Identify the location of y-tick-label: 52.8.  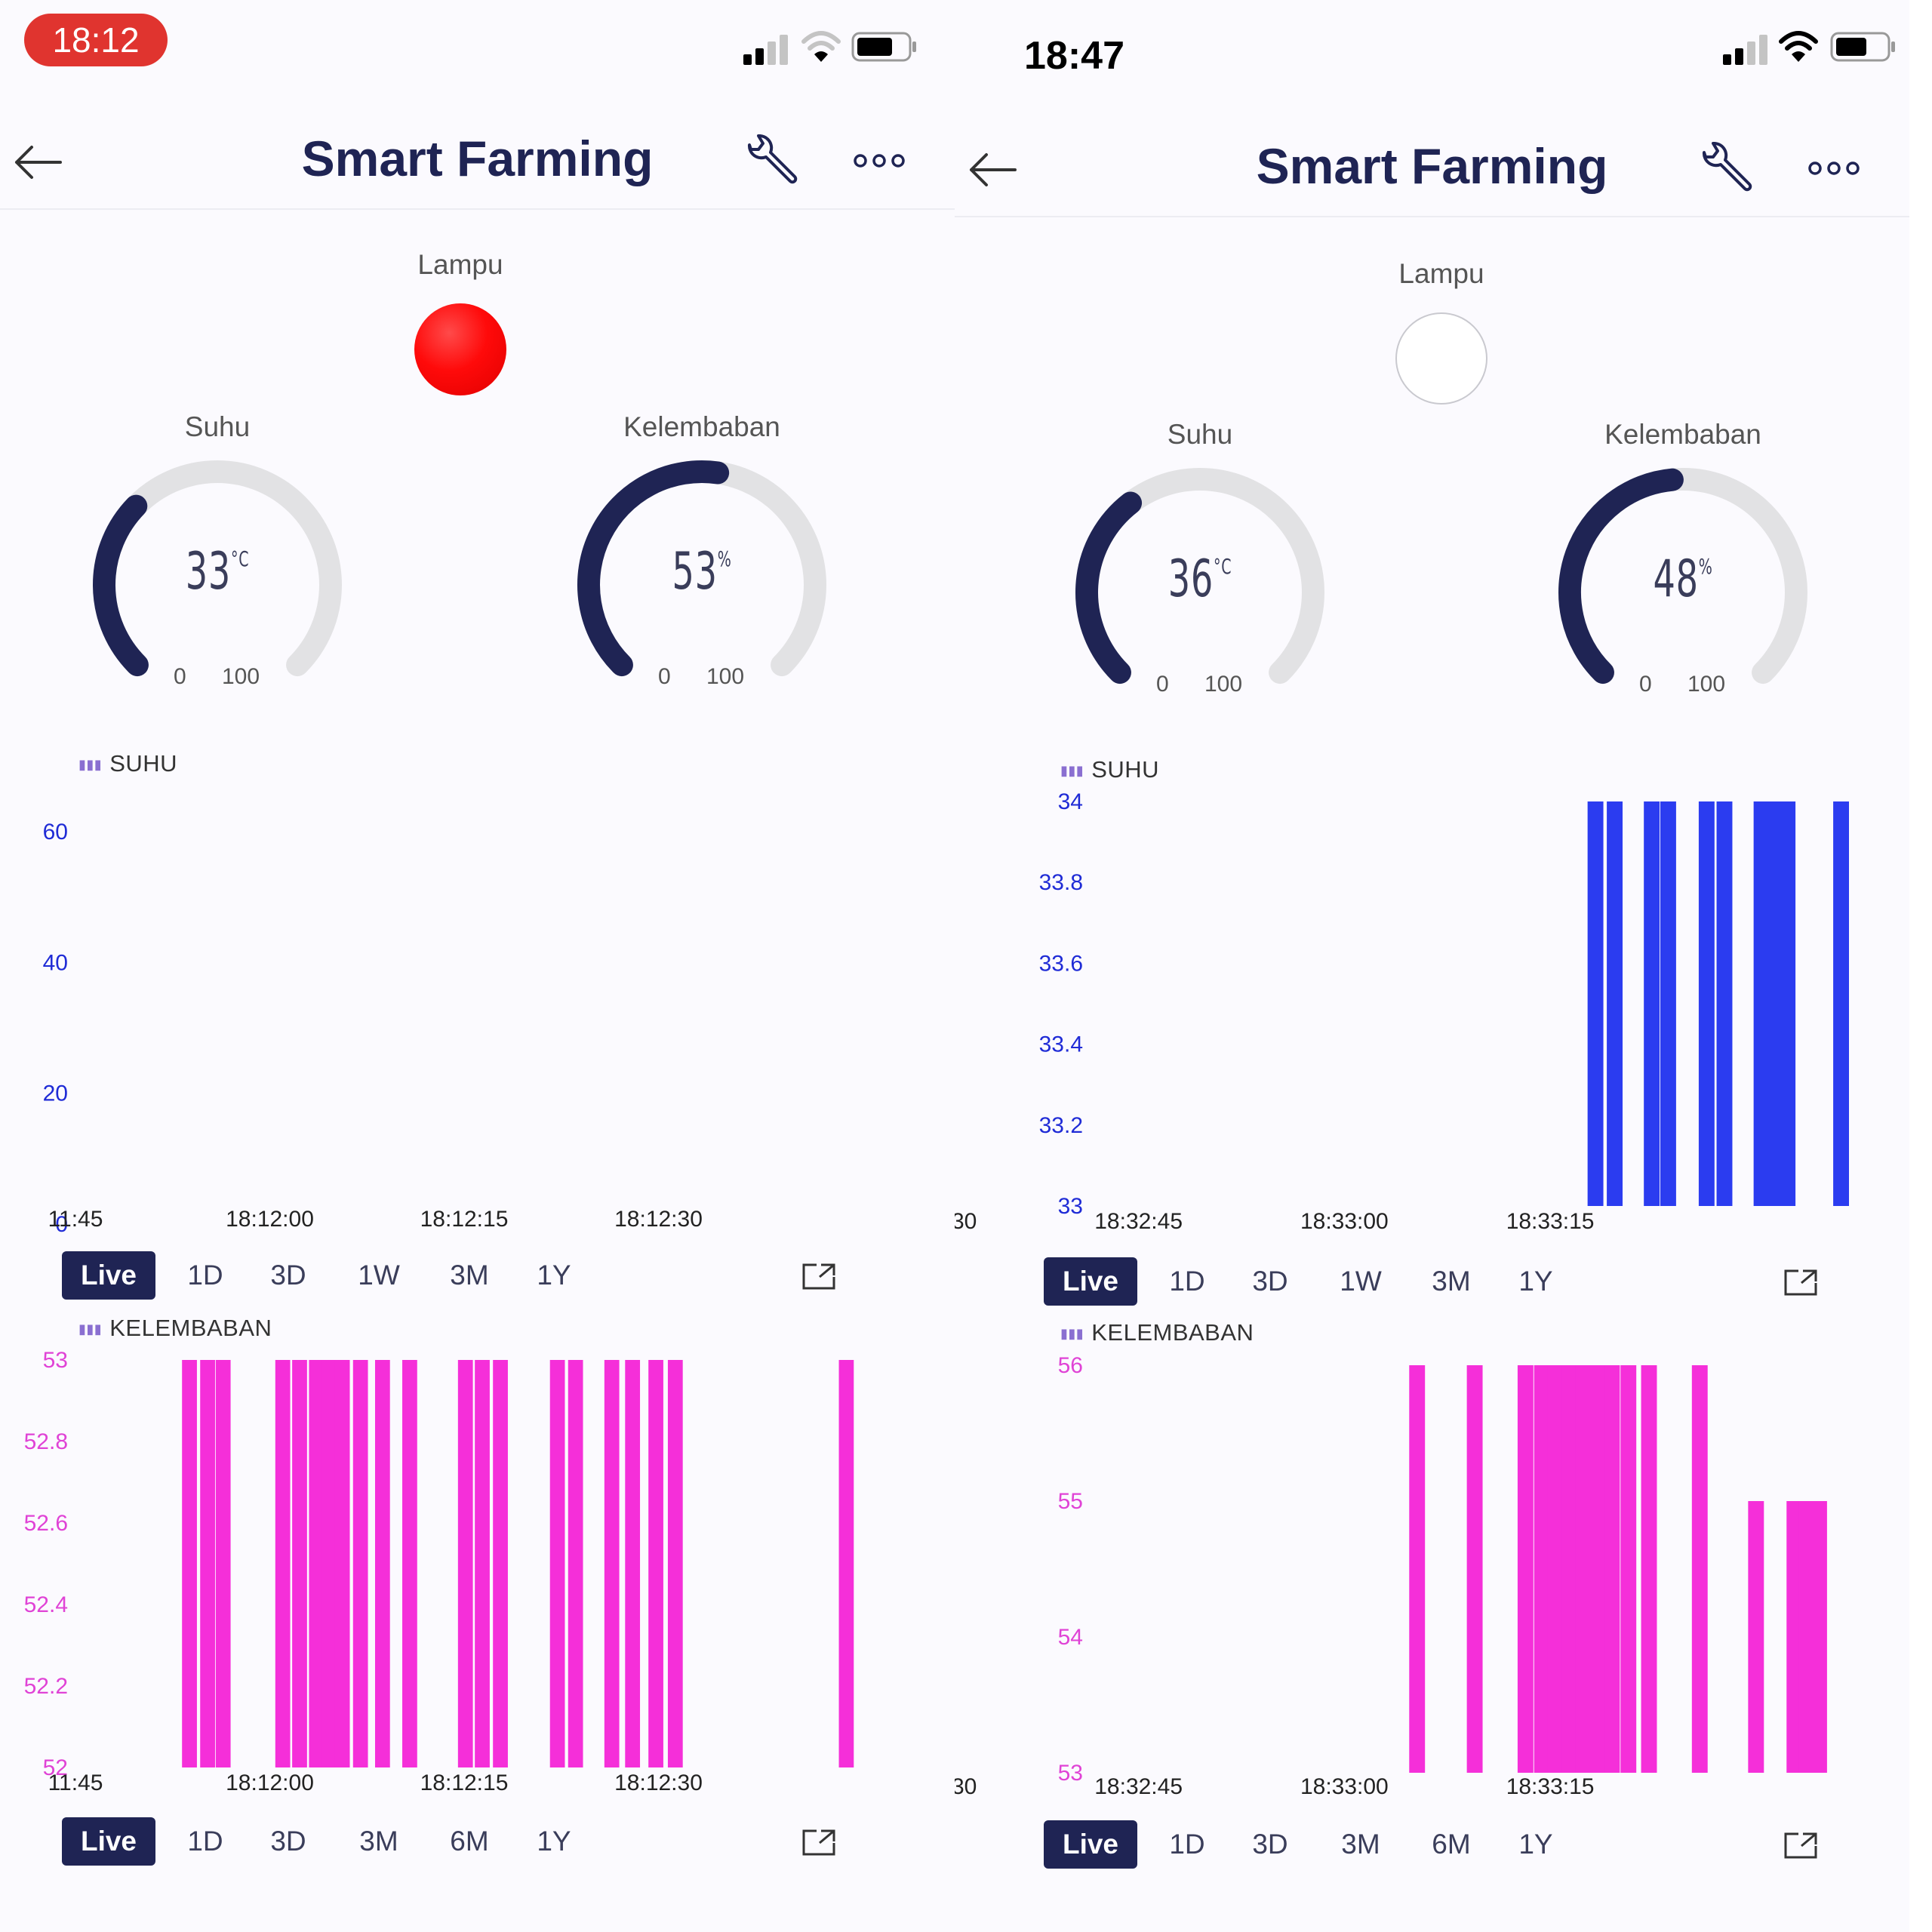
(46, 1441).